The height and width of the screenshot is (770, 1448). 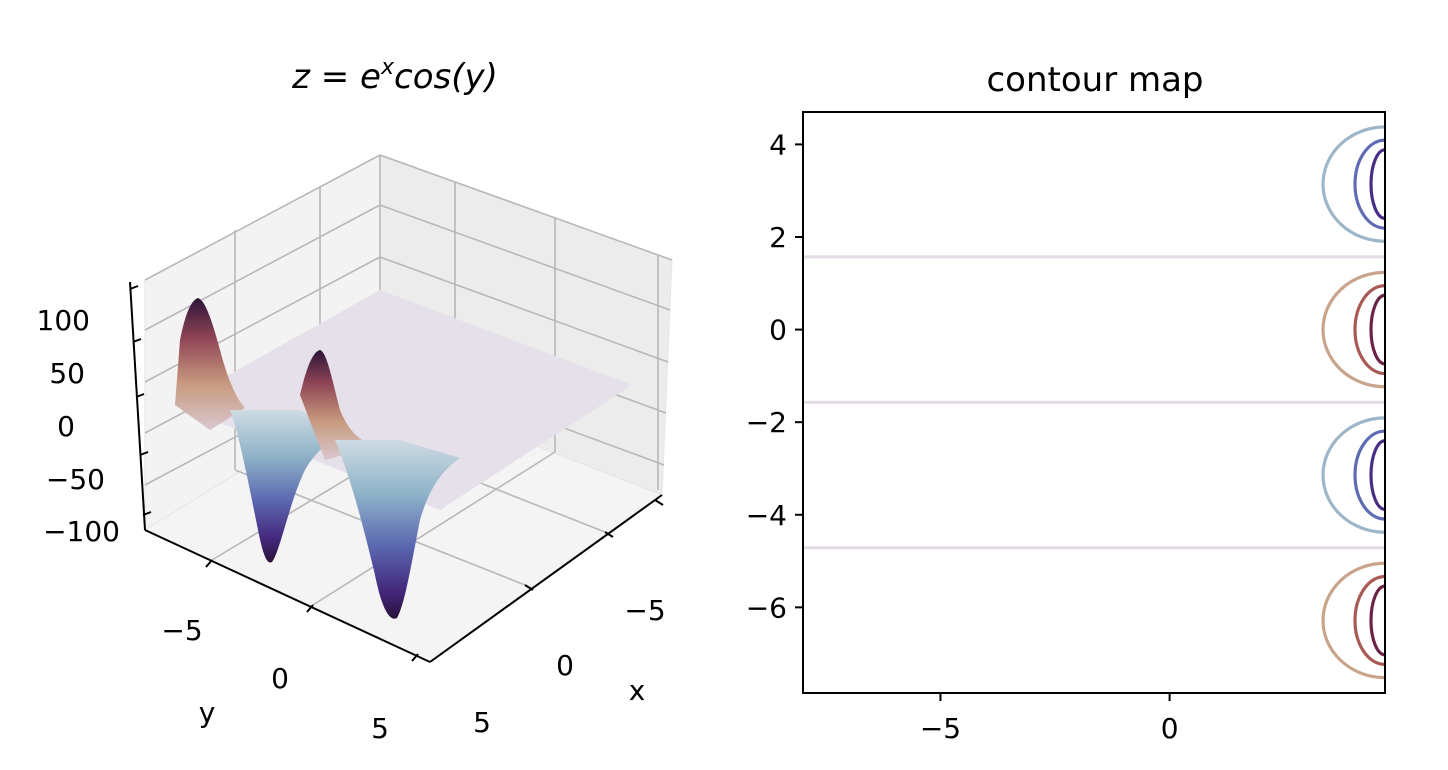 I want to click on z-tick-label: 50, so click(x=67, y=373).